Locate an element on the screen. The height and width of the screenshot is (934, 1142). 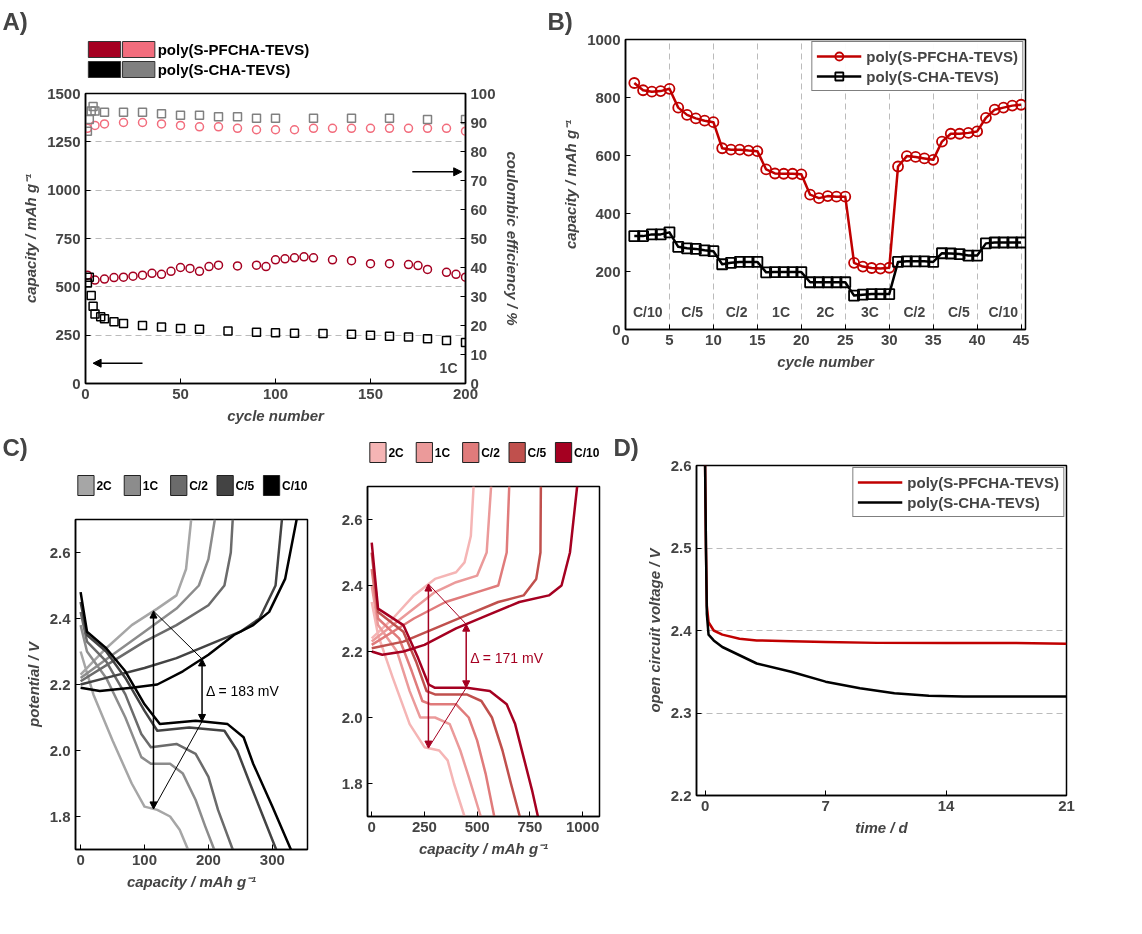
x-tick-label: 750 is located at coordinates (530, 826).